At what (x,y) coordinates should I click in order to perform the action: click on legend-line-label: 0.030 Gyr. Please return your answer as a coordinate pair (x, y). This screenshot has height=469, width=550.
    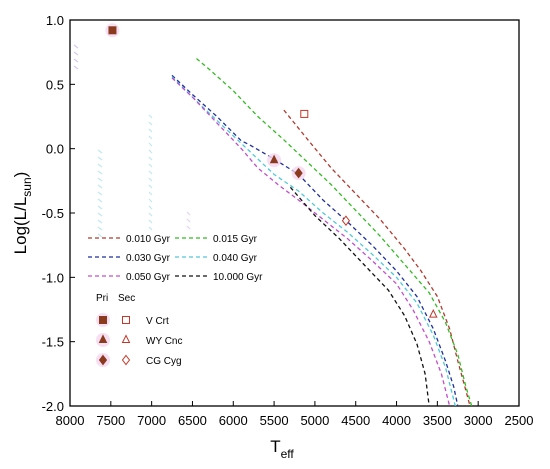
    Looking at the image, I should click on (148, 258).